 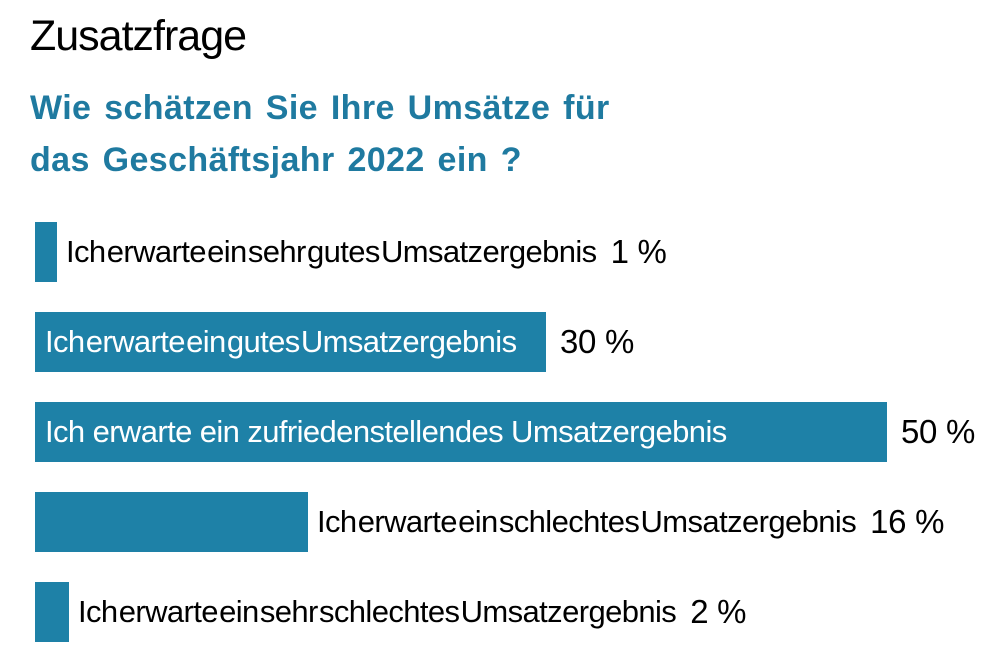 I want to click on bar: Ich erwarte ein gutes Umsatzergebnis, so click(x=290, y=342).